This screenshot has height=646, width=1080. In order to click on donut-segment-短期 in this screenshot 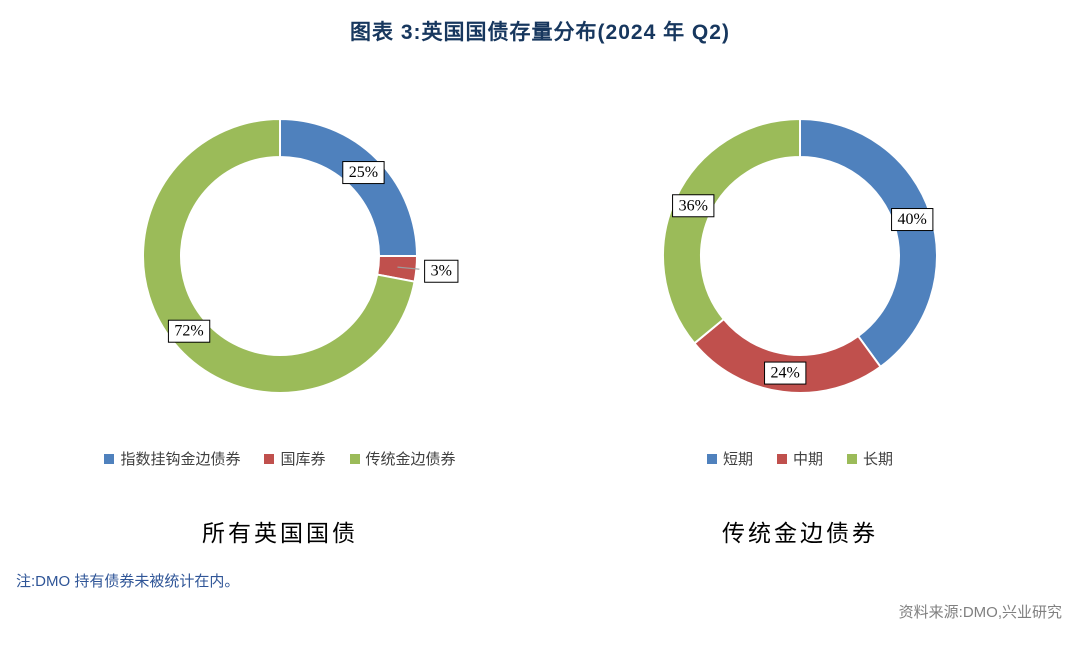, I will do `click(868, 243)`.